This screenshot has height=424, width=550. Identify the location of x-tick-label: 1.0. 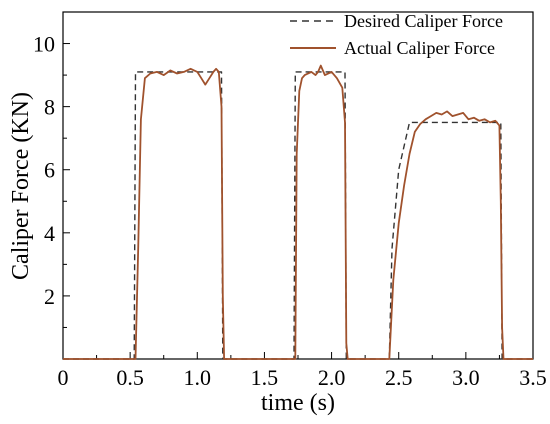
(198, 377).